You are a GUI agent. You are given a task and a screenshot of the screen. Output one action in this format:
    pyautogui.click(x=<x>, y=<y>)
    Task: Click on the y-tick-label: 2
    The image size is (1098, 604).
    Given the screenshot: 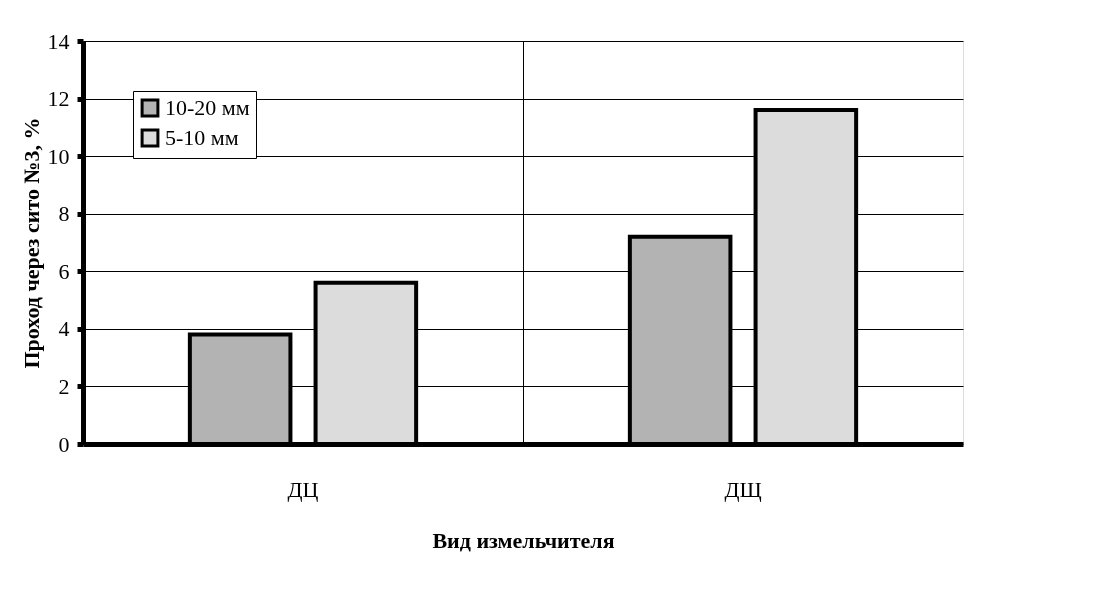 What is the action you would take?
    pyautogui.click(x=64, y=386)
    